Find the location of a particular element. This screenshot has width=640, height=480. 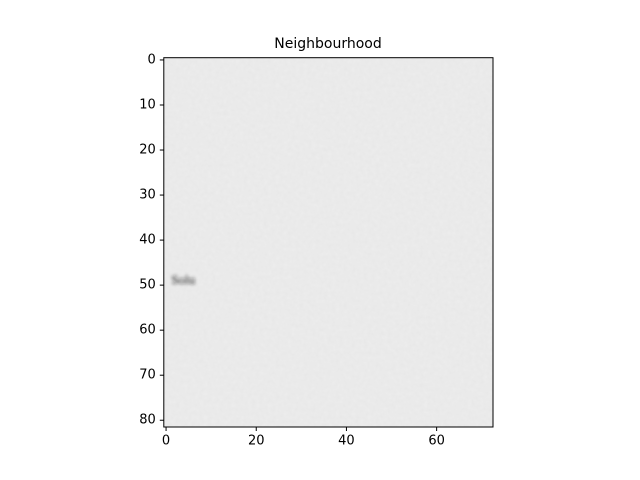

image-text: Solu is located at coordinates (183, 279).